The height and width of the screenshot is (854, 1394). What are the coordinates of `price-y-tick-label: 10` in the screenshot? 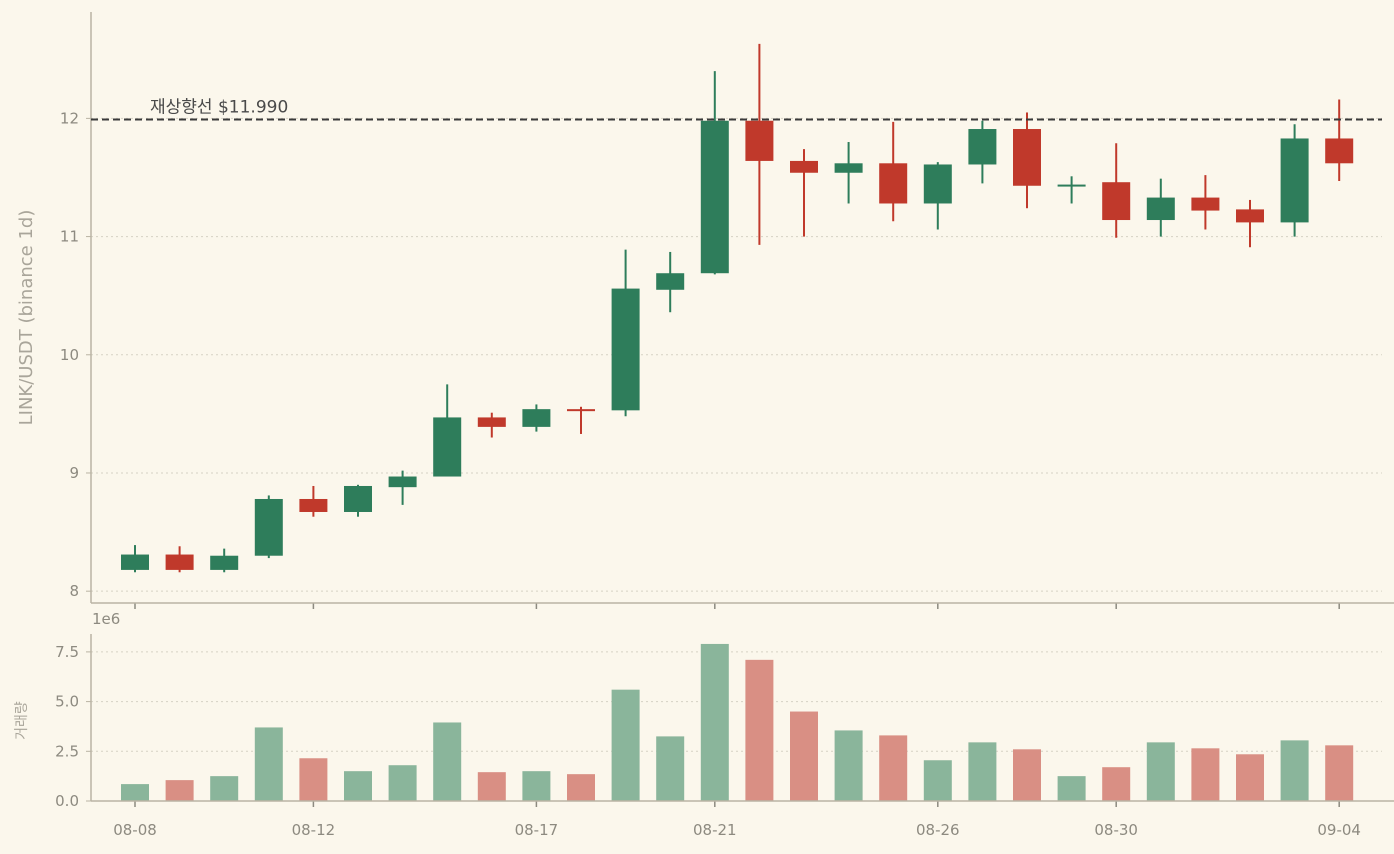 It's located at (69, 355).